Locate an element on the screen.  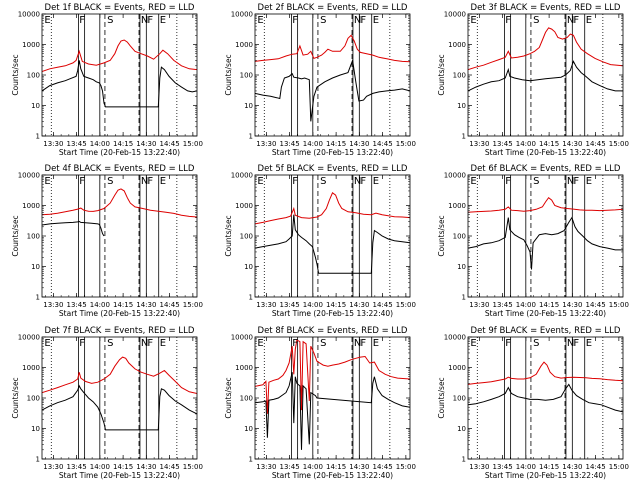
panel-title: Det 2f BLACK = Events, RED = LLD is located at coordinates (333, 8).